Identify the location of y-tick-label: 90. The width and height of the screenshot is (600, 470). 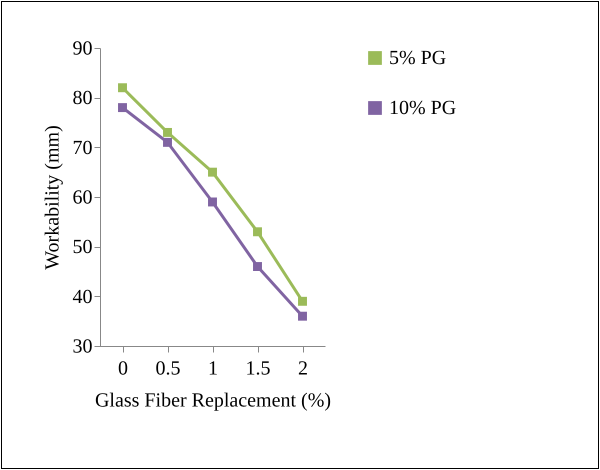
(82, 49).